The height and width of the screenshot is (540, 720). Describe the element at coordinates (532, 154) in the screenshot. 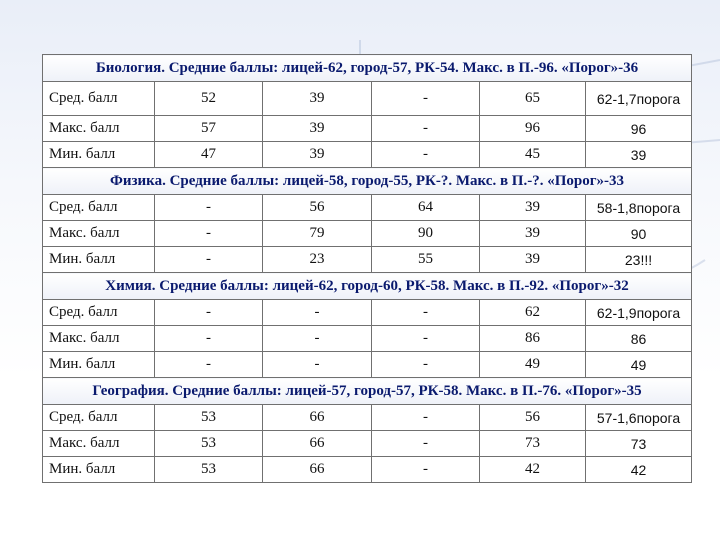

I see `cell: 45` at that location.